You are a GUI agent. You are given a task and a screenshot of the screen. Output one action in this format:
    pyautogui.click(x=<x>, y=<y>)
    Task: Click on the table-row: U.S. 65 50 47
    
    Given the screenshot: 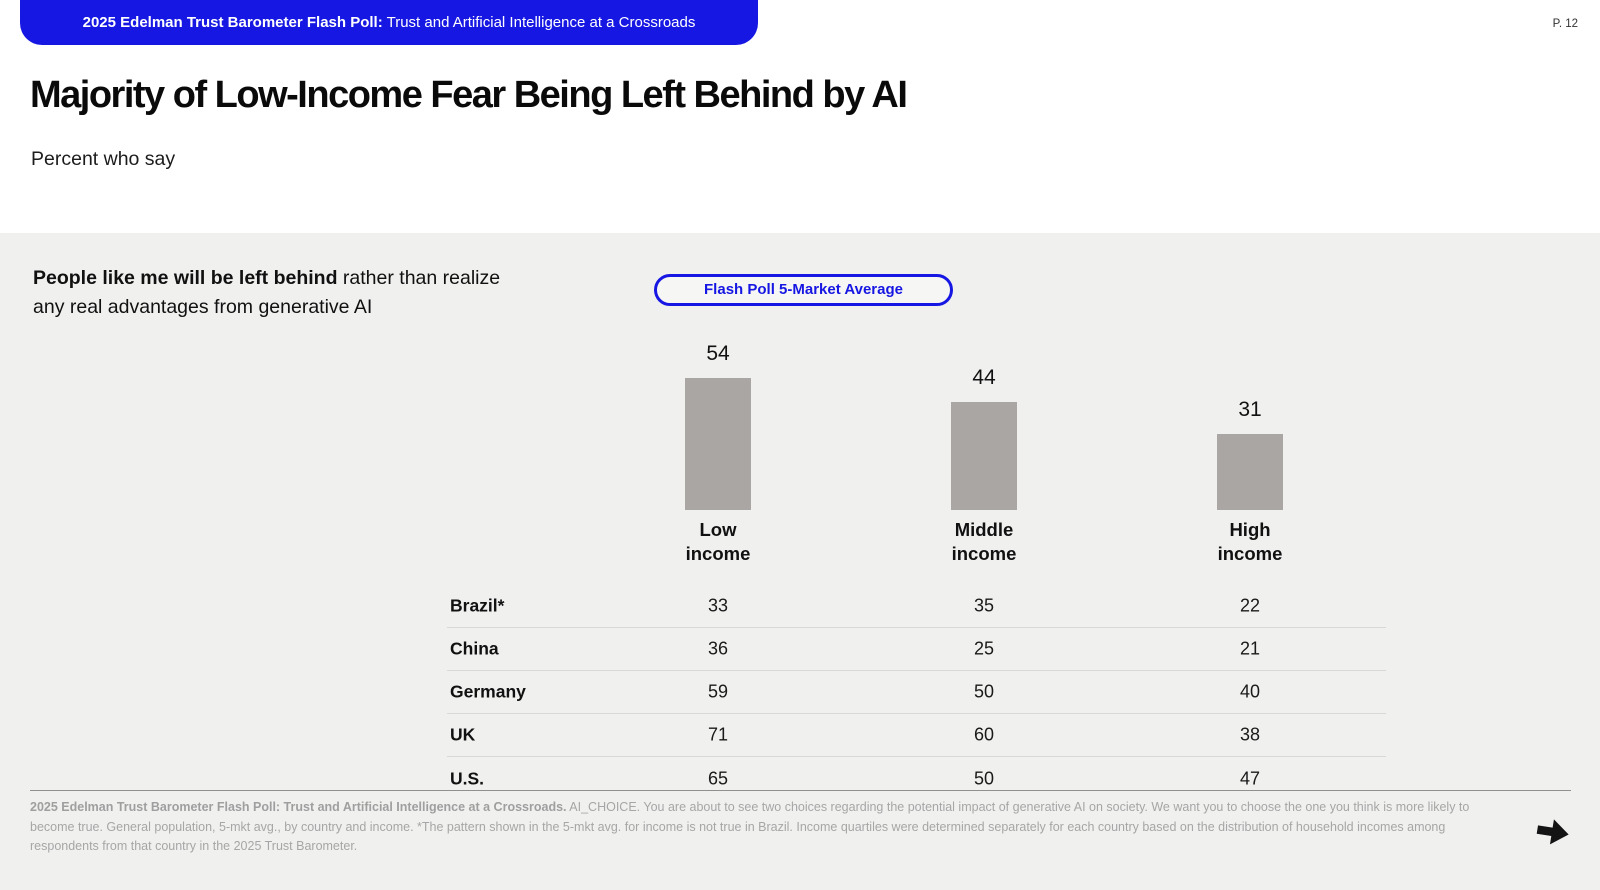 What is the action you would take?
    pyautogui.click(x=916, y=778)
    